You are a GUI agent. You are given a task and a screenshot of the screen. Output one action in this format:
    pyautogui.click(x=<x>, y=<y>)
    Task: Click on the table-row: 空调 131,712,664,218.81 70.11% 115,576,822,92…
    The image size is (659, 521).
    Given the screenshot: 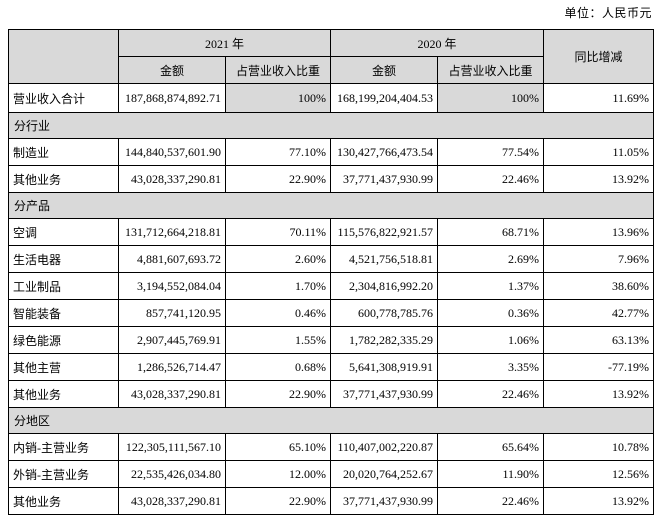 What is the action you would take?
    pyautogui.click(x=331, y=232)
    